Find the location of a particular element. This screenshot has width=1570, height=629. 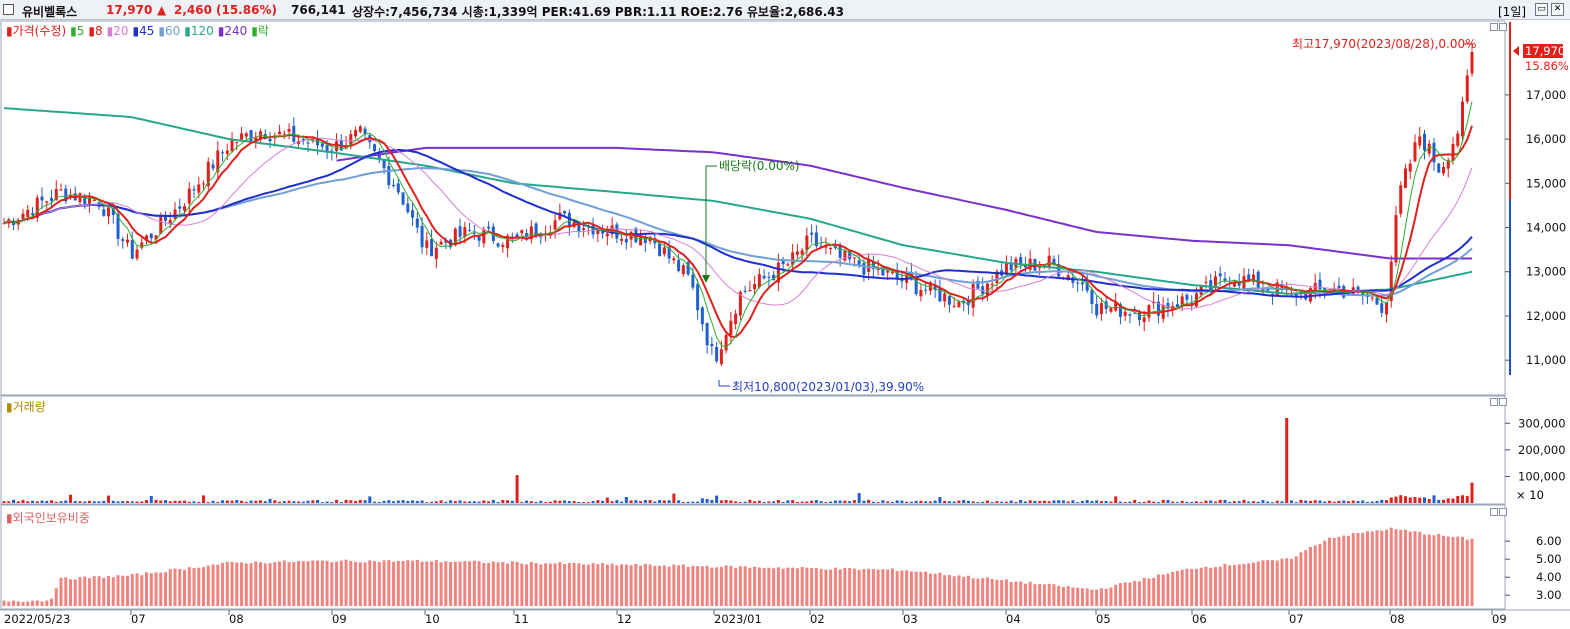

foreign-panel-close-icon is located at coordinates (1503, 512).